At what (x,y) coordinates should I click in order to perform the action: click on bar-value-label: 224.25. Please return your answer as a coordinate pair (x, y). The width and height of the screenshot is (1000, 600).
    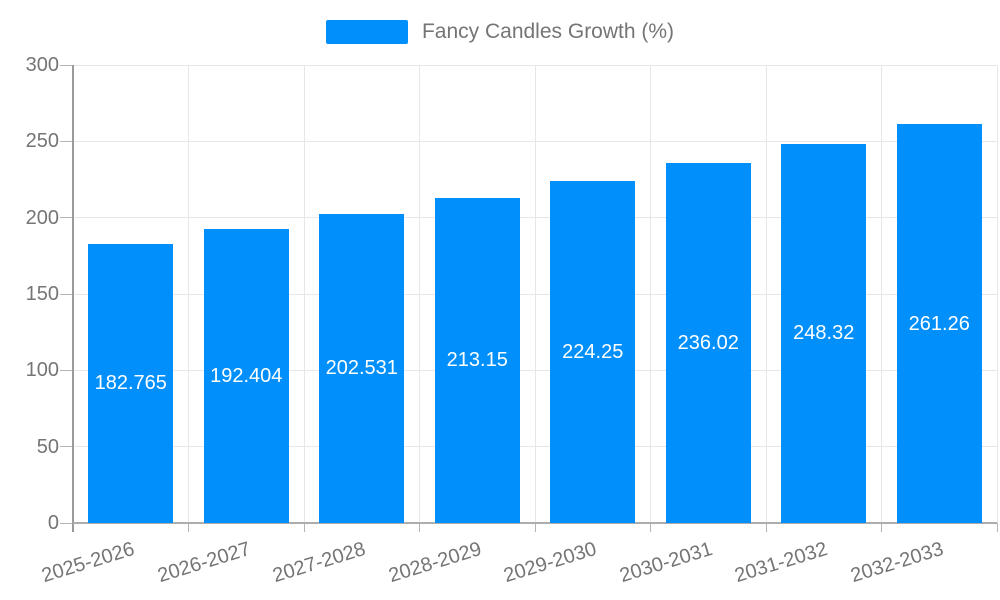
    Looking at the image, I should click on (593, 351).